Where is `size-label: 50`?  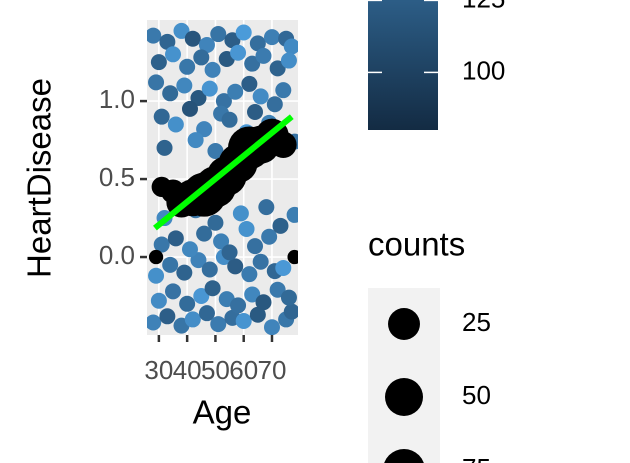 size-label: 50 is located at coordinates (476, 395).